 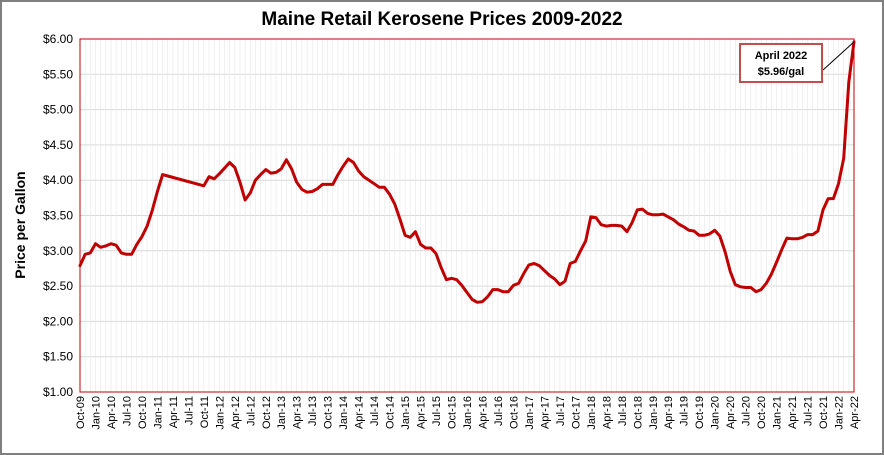 I want to click on x-tick-label: Oct-10, so click(x=143, y=412).